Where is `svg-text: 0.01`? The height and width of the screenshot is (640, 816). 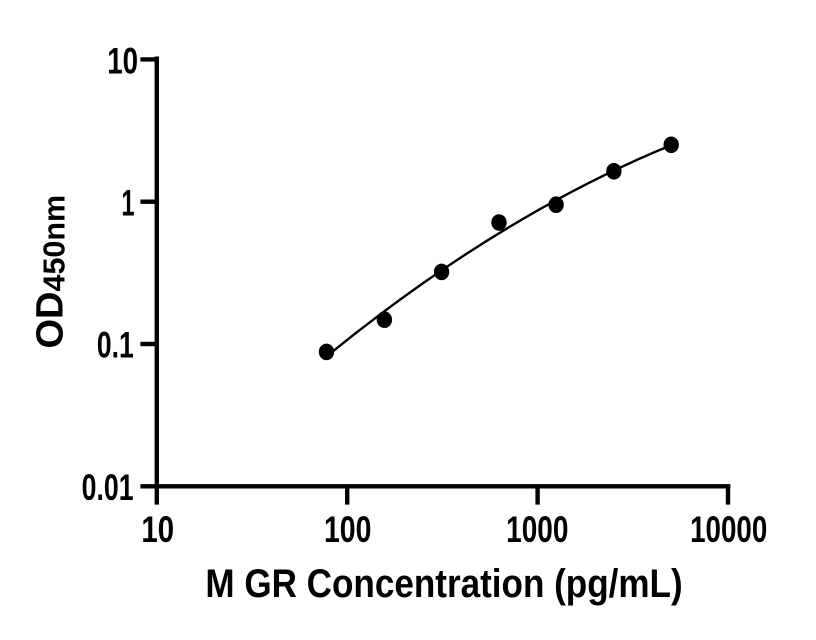 svg-text: 0.01 is located at coordinates (108, 487).